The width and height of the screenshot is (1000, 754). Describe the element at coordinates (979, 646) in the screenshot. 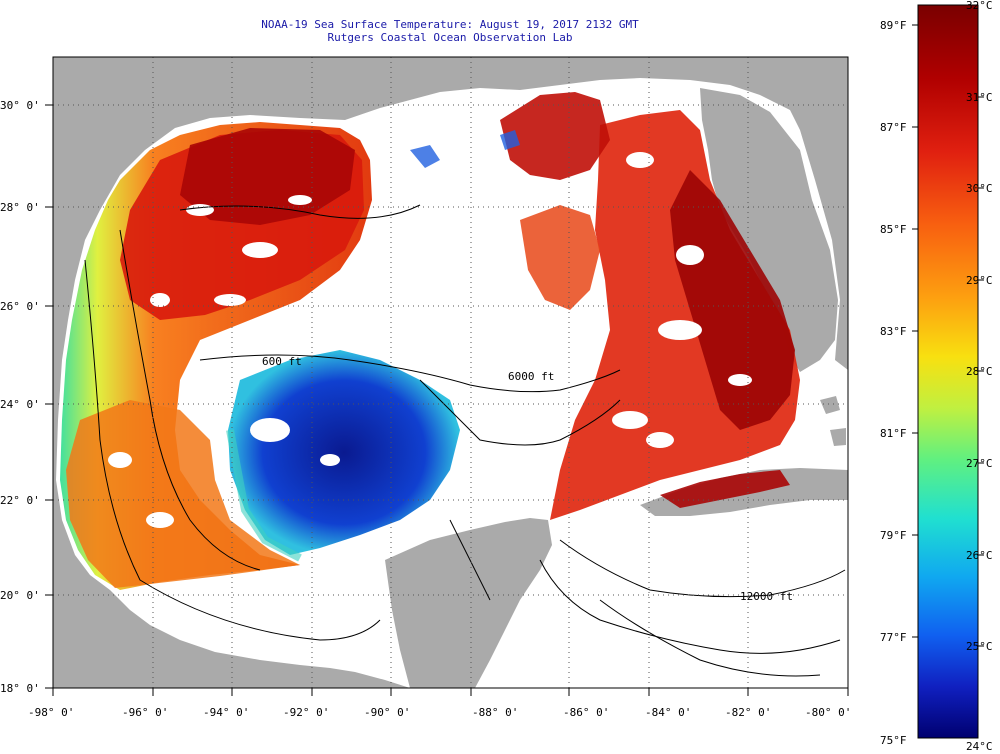

I see `cb-c-label: 25°C` at that location.